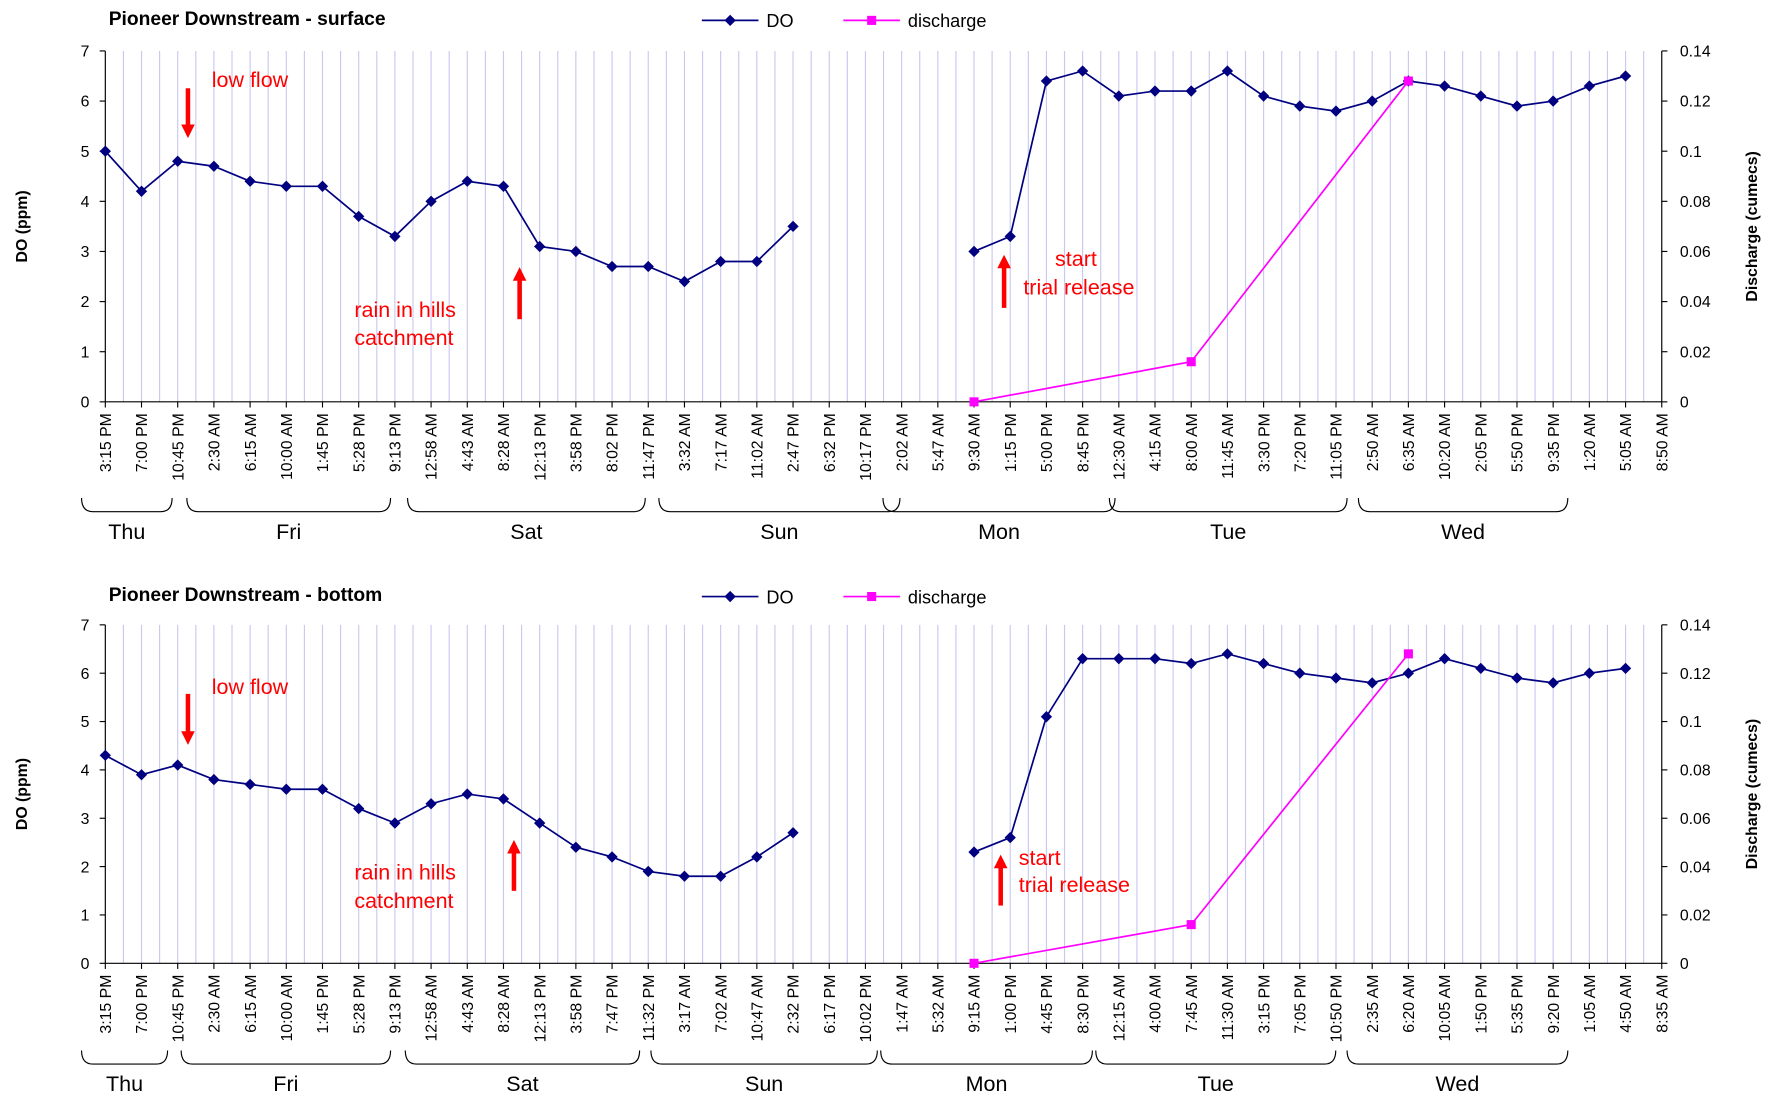  What do you see at coordinates (85, 819) in the screenshot?
I see `y-tick-label: 3` at bounding box center [85, 819].